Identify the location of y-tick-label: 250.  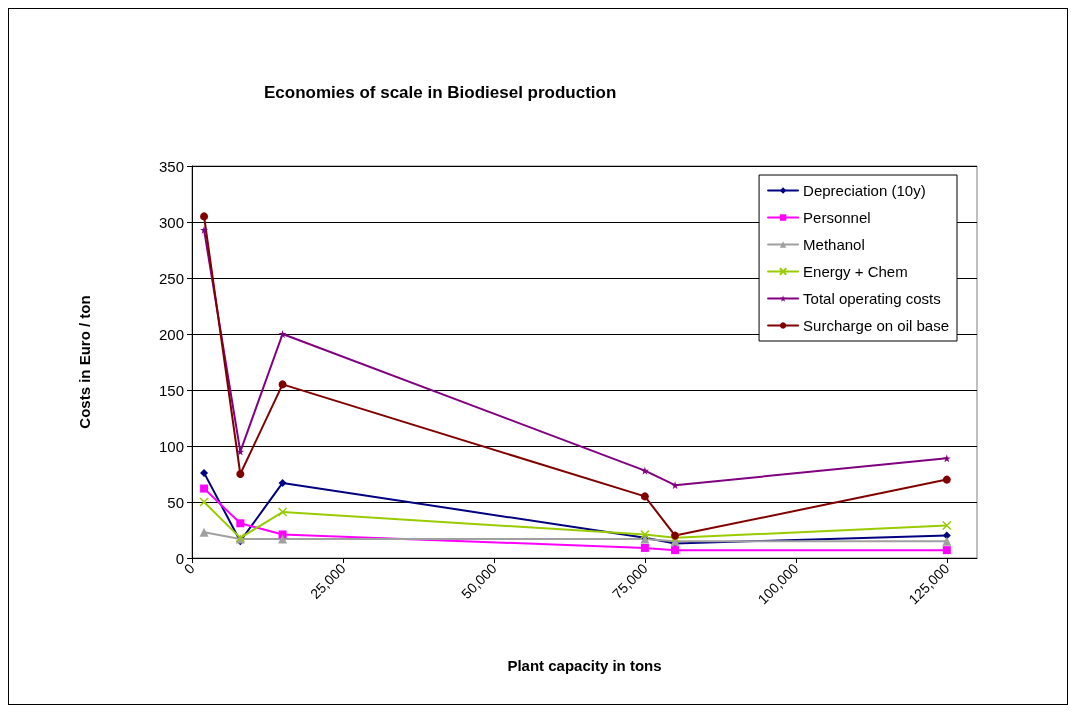
(171, 278).